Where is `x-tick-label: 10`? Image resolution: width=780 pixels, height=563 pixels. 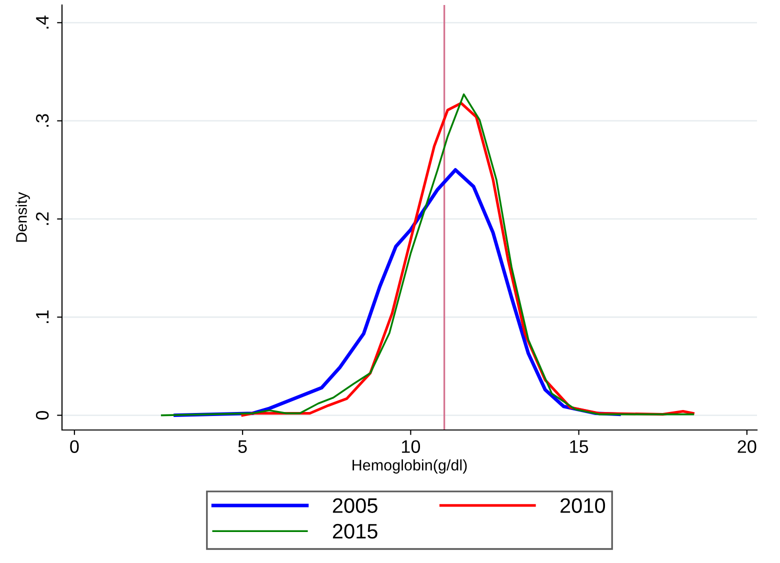 x-tick-label: 10 is located at coordinates (411, 446).